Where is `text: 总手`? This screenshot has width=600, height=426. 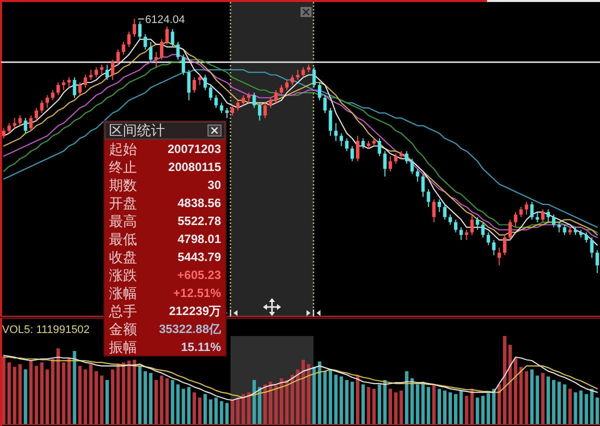
text: 总手 is located at coordinates (122, 311).